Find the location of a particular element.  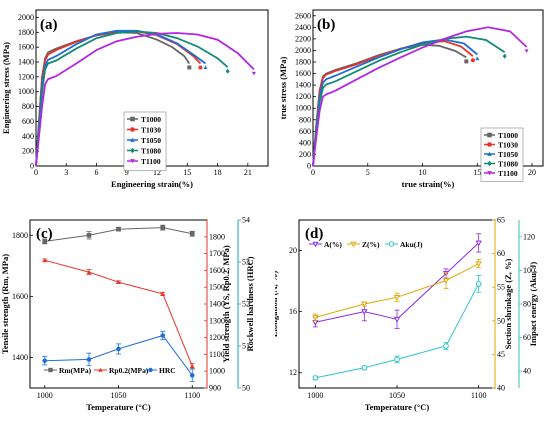

series-line-T1050 is located at coordinates (121, 98).